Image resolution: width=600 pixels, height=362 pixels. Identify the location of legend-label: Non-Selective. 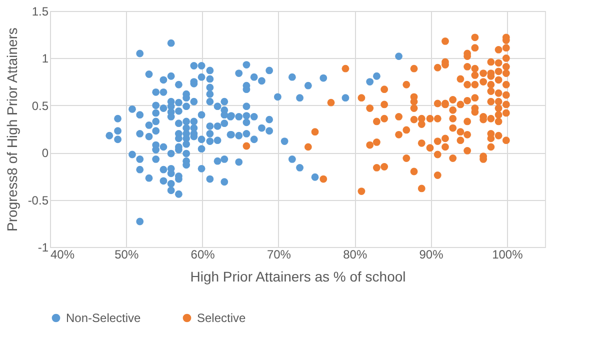
(104, 318).